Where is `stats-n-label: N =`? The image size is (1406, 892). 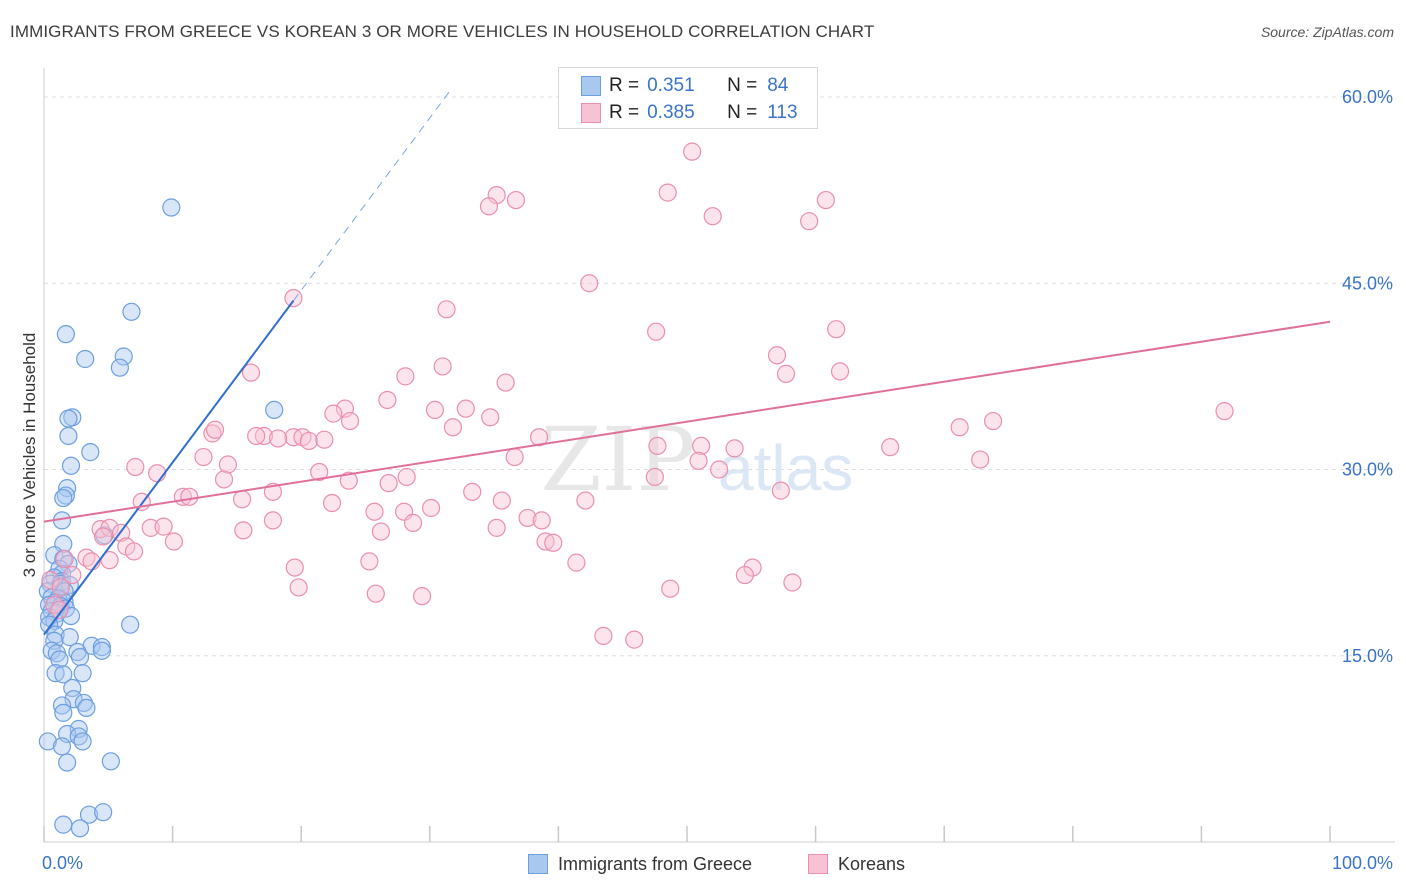 stats-n-label: N = is located at coordinates (742, 85).